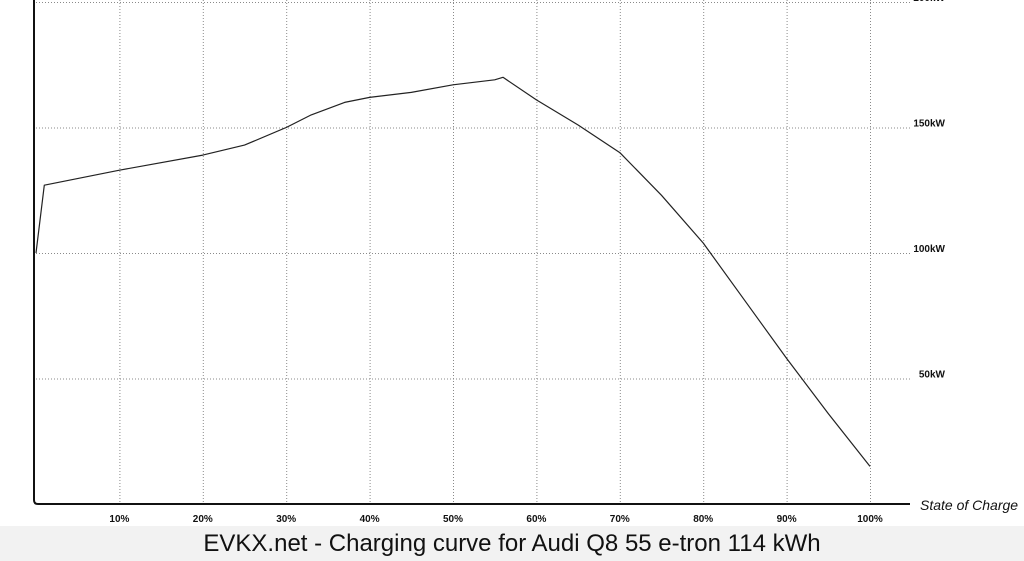 The image size is (1024, 561). I want to click on x-tick-label: 70%, so click(620, 519).